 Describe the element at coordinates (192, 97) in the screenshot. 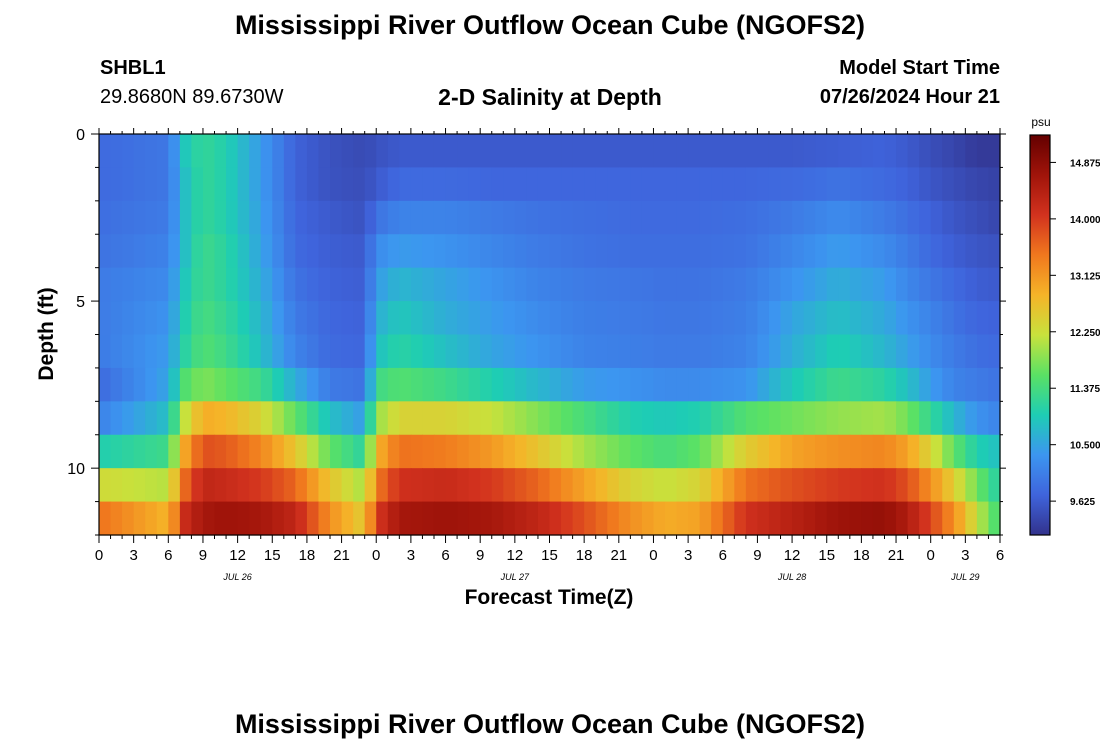

I see `station-coordinates: 29.8680N 89.6730W` at that location.